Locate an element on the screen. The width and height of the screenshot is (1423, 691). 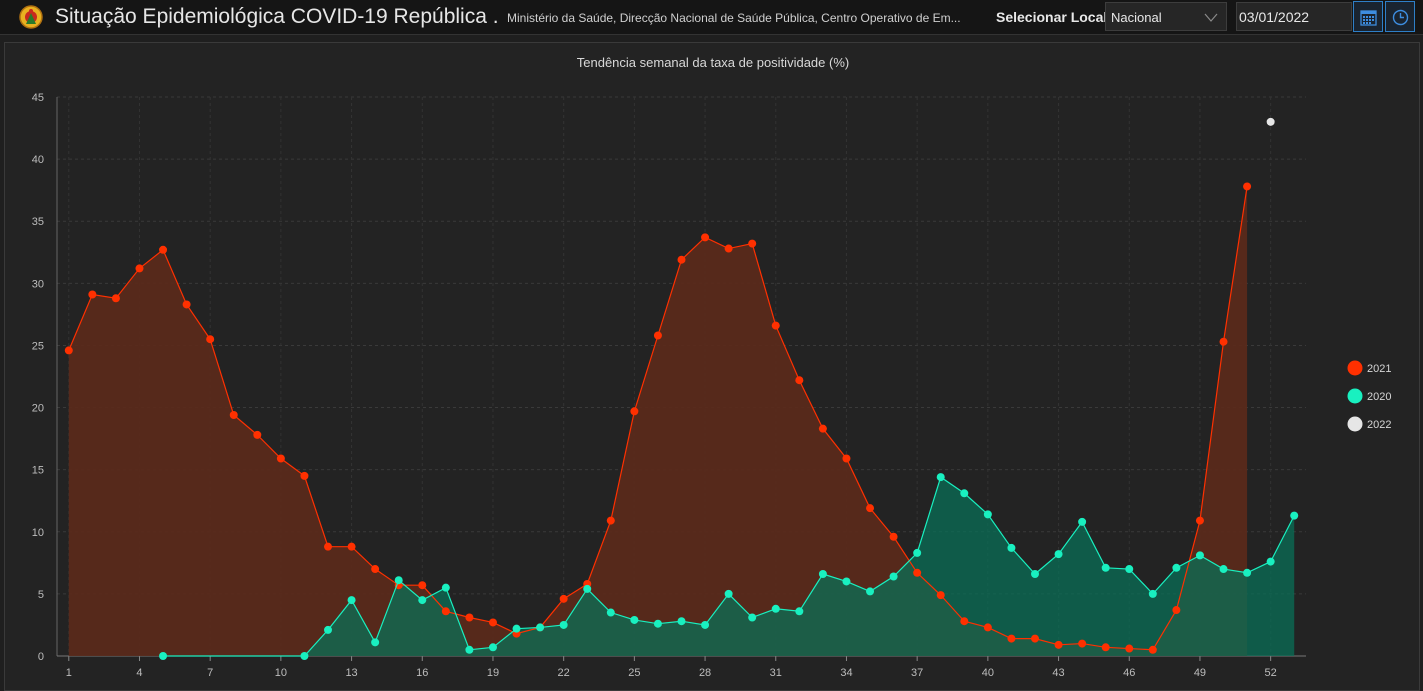
x-tick-label: 31 is located at coordinates (776, 673).